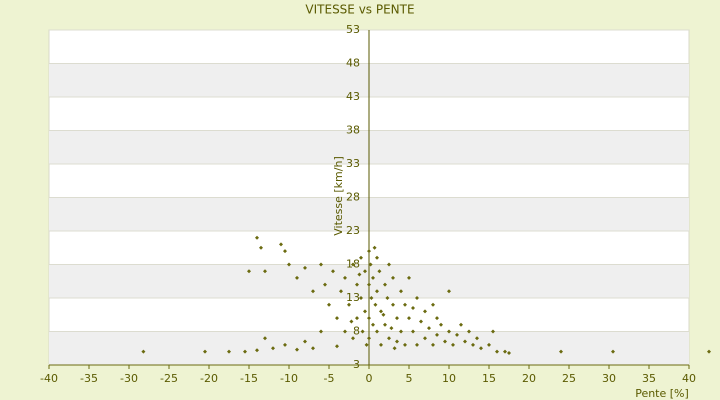 The width and height of the screenshot is (720, 400). Describe the element at coordinates (353, 230) in the screenshot. I see `y-tick-label: 23` at that location.